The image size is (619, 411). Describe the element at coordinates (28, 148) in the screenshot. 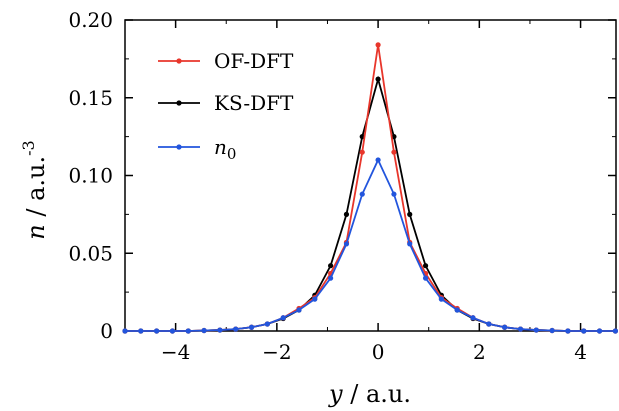

I see `y-axis-exponent: -3` at that location.